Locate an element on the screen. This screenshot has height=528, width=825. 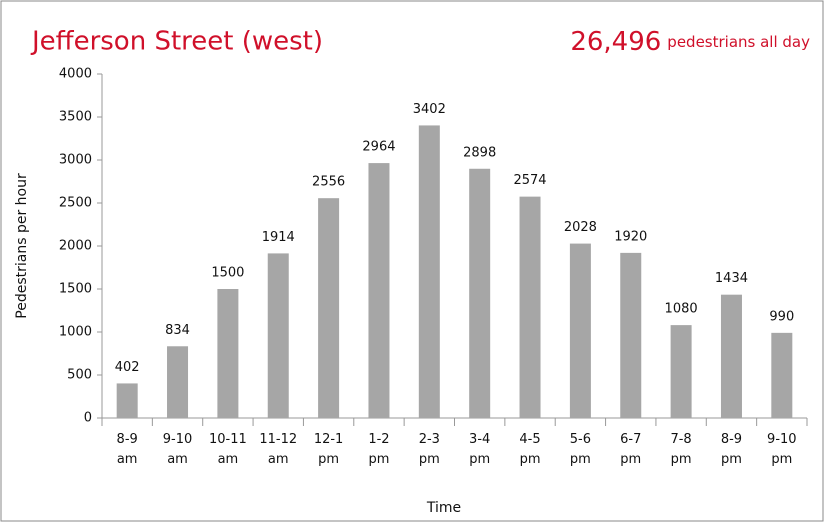
data-label: 402 is located at coordinates (127, 367).